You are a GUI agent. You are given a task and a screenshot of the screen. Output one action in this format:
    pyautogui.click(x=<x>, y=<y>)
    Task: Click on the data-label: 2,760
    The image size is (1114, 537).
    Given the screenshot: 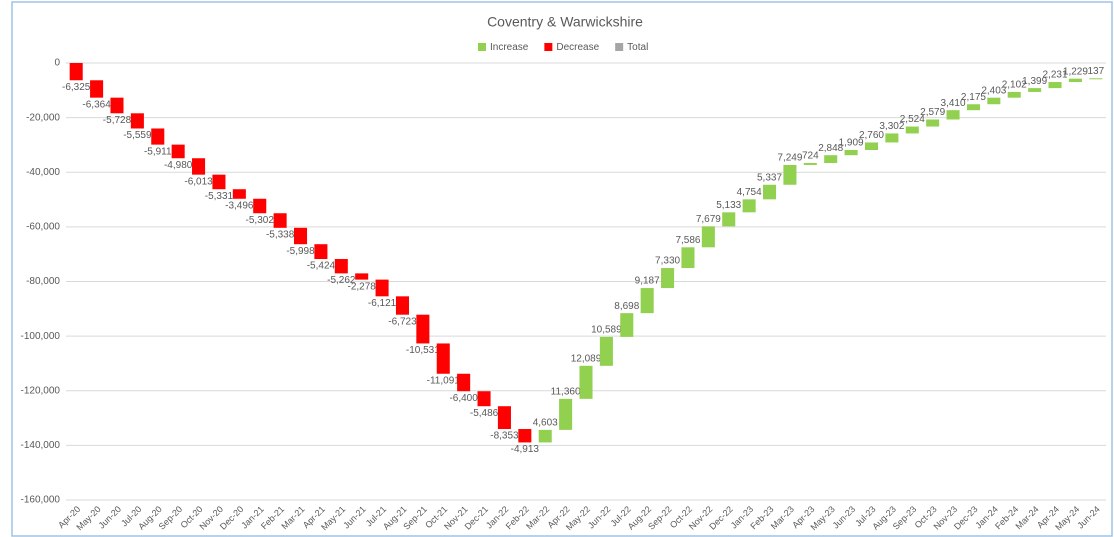 What is the action you would take?
    pyautogui.click(x=871, y=135)
    